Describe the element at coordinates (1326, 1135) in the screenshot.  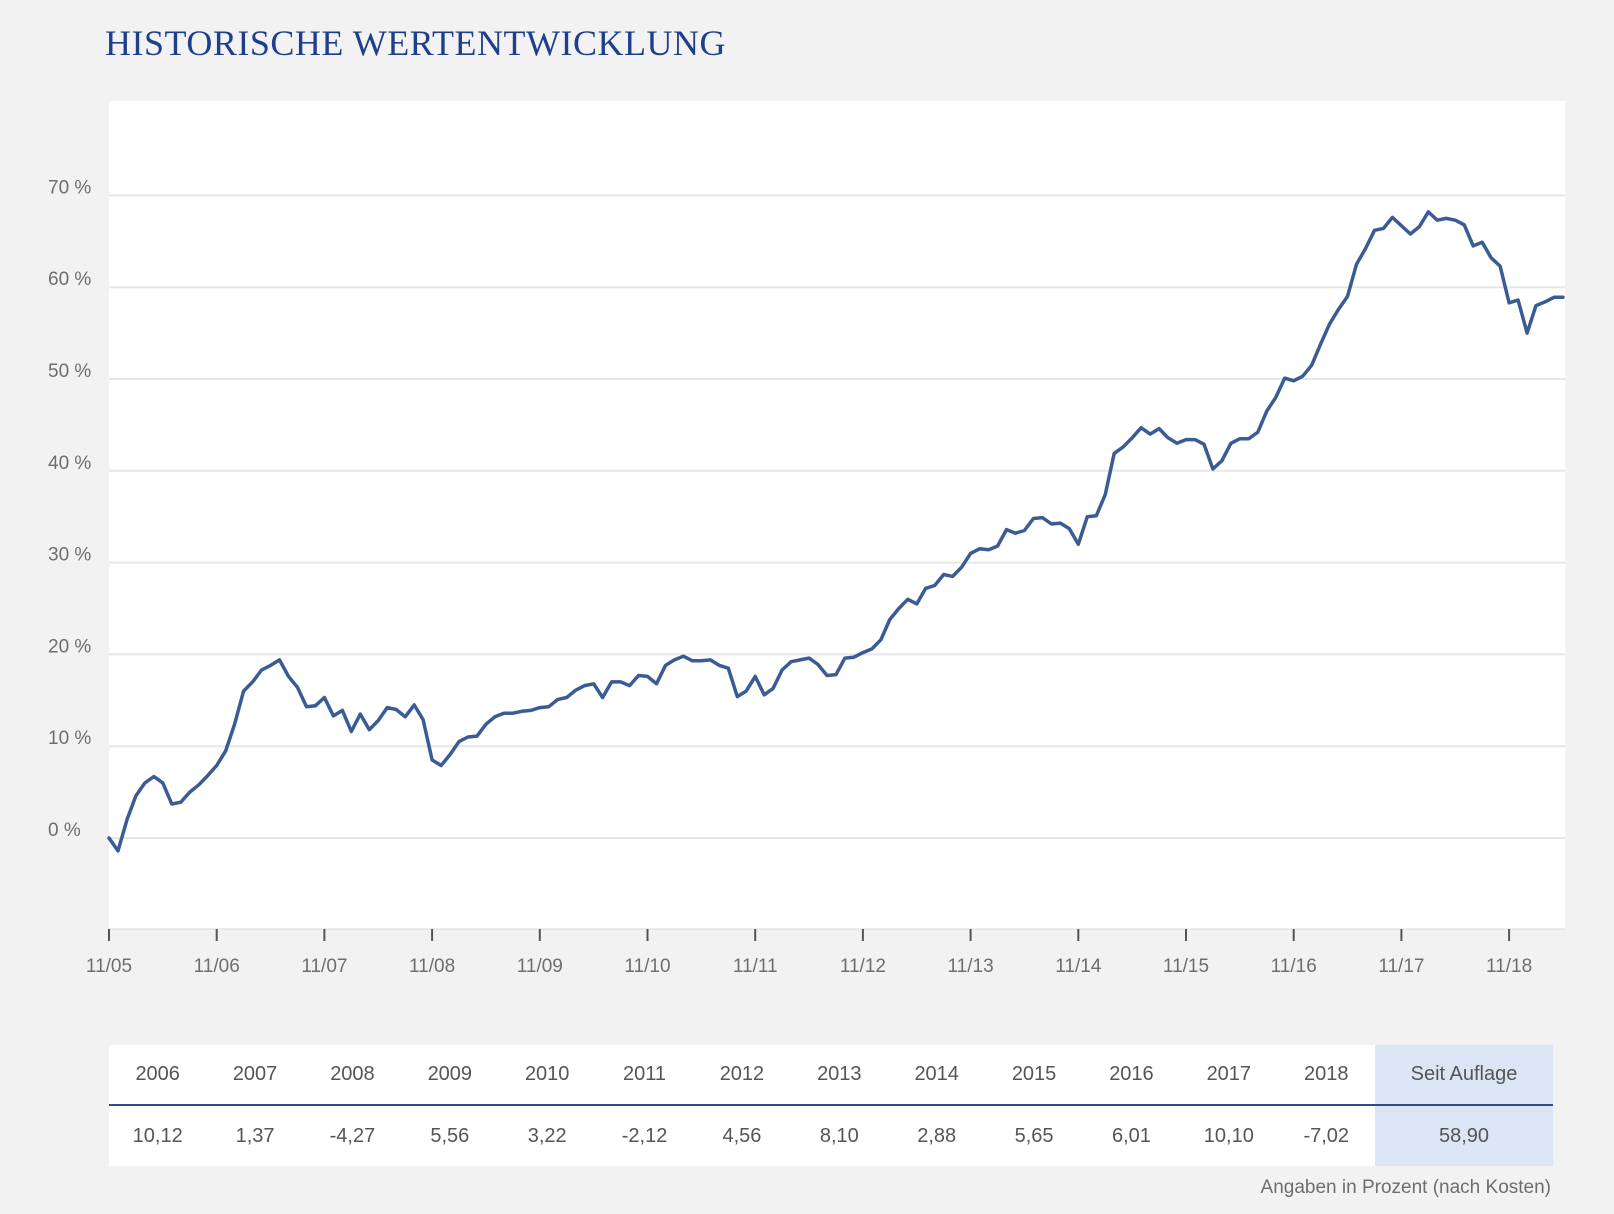
I see `value-year: -7,02` at that location.